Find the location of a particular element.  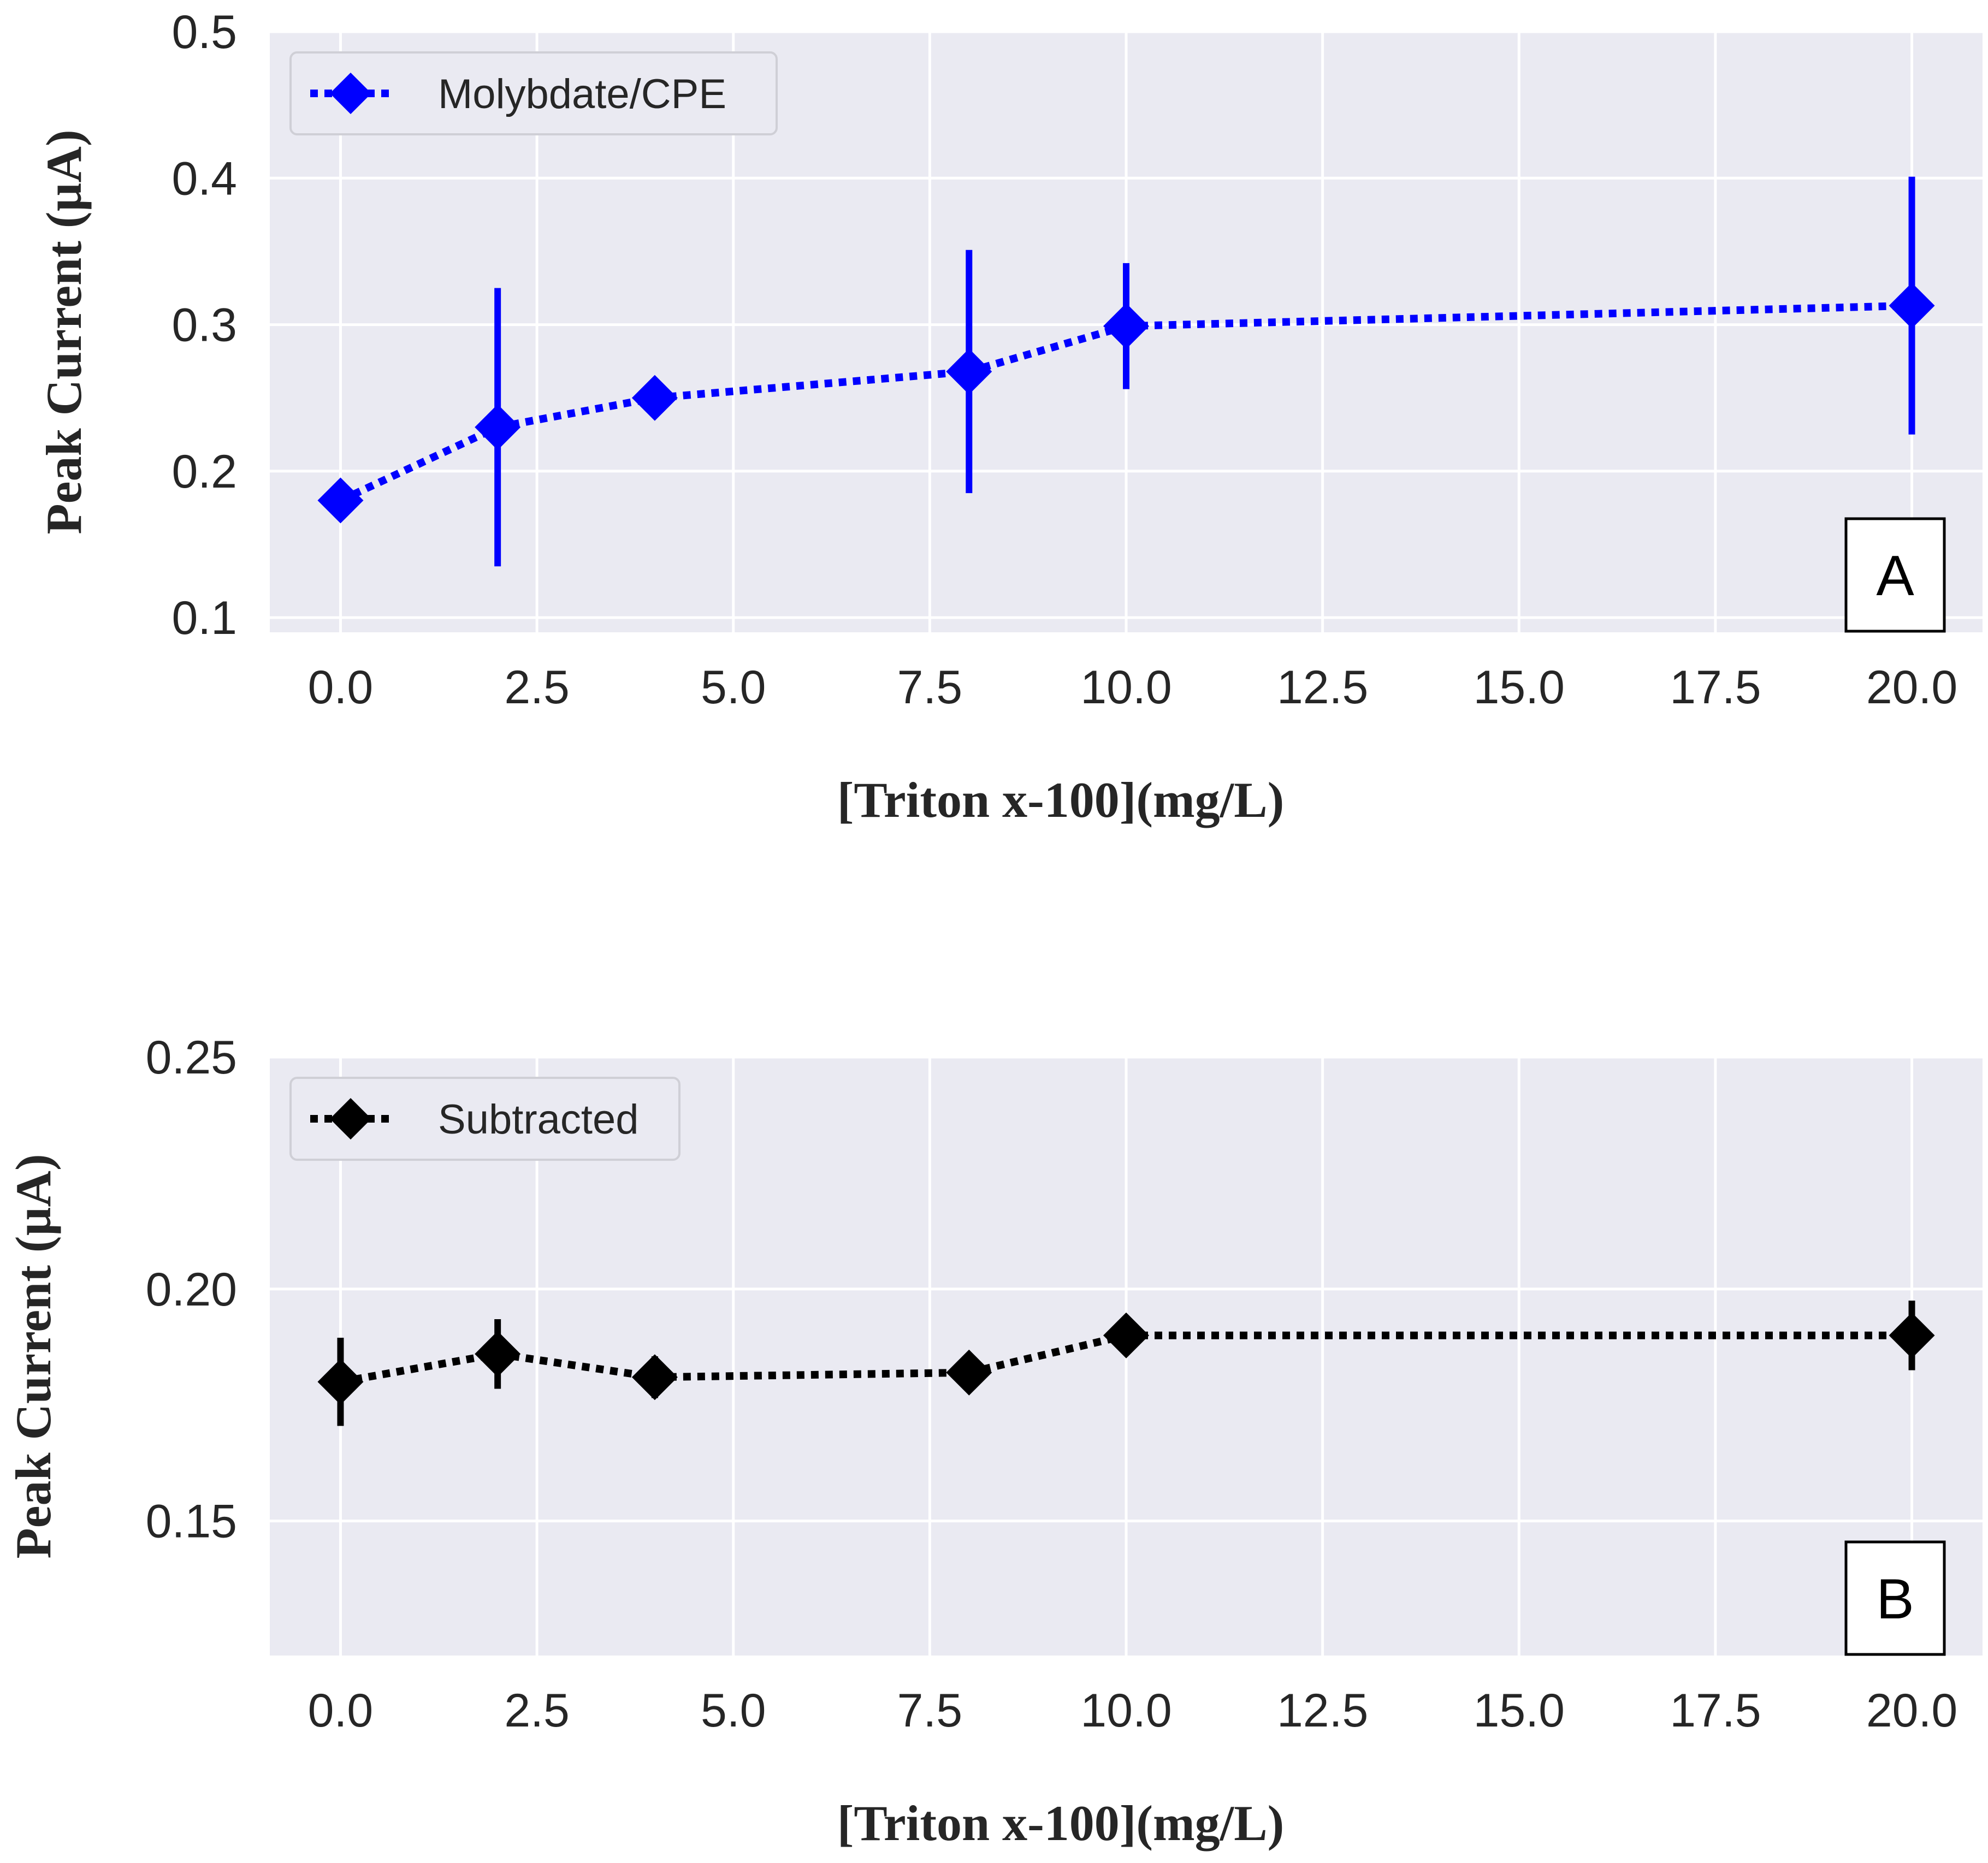

y-tick-label: 0.25 is located at coordinates (191, 1057).